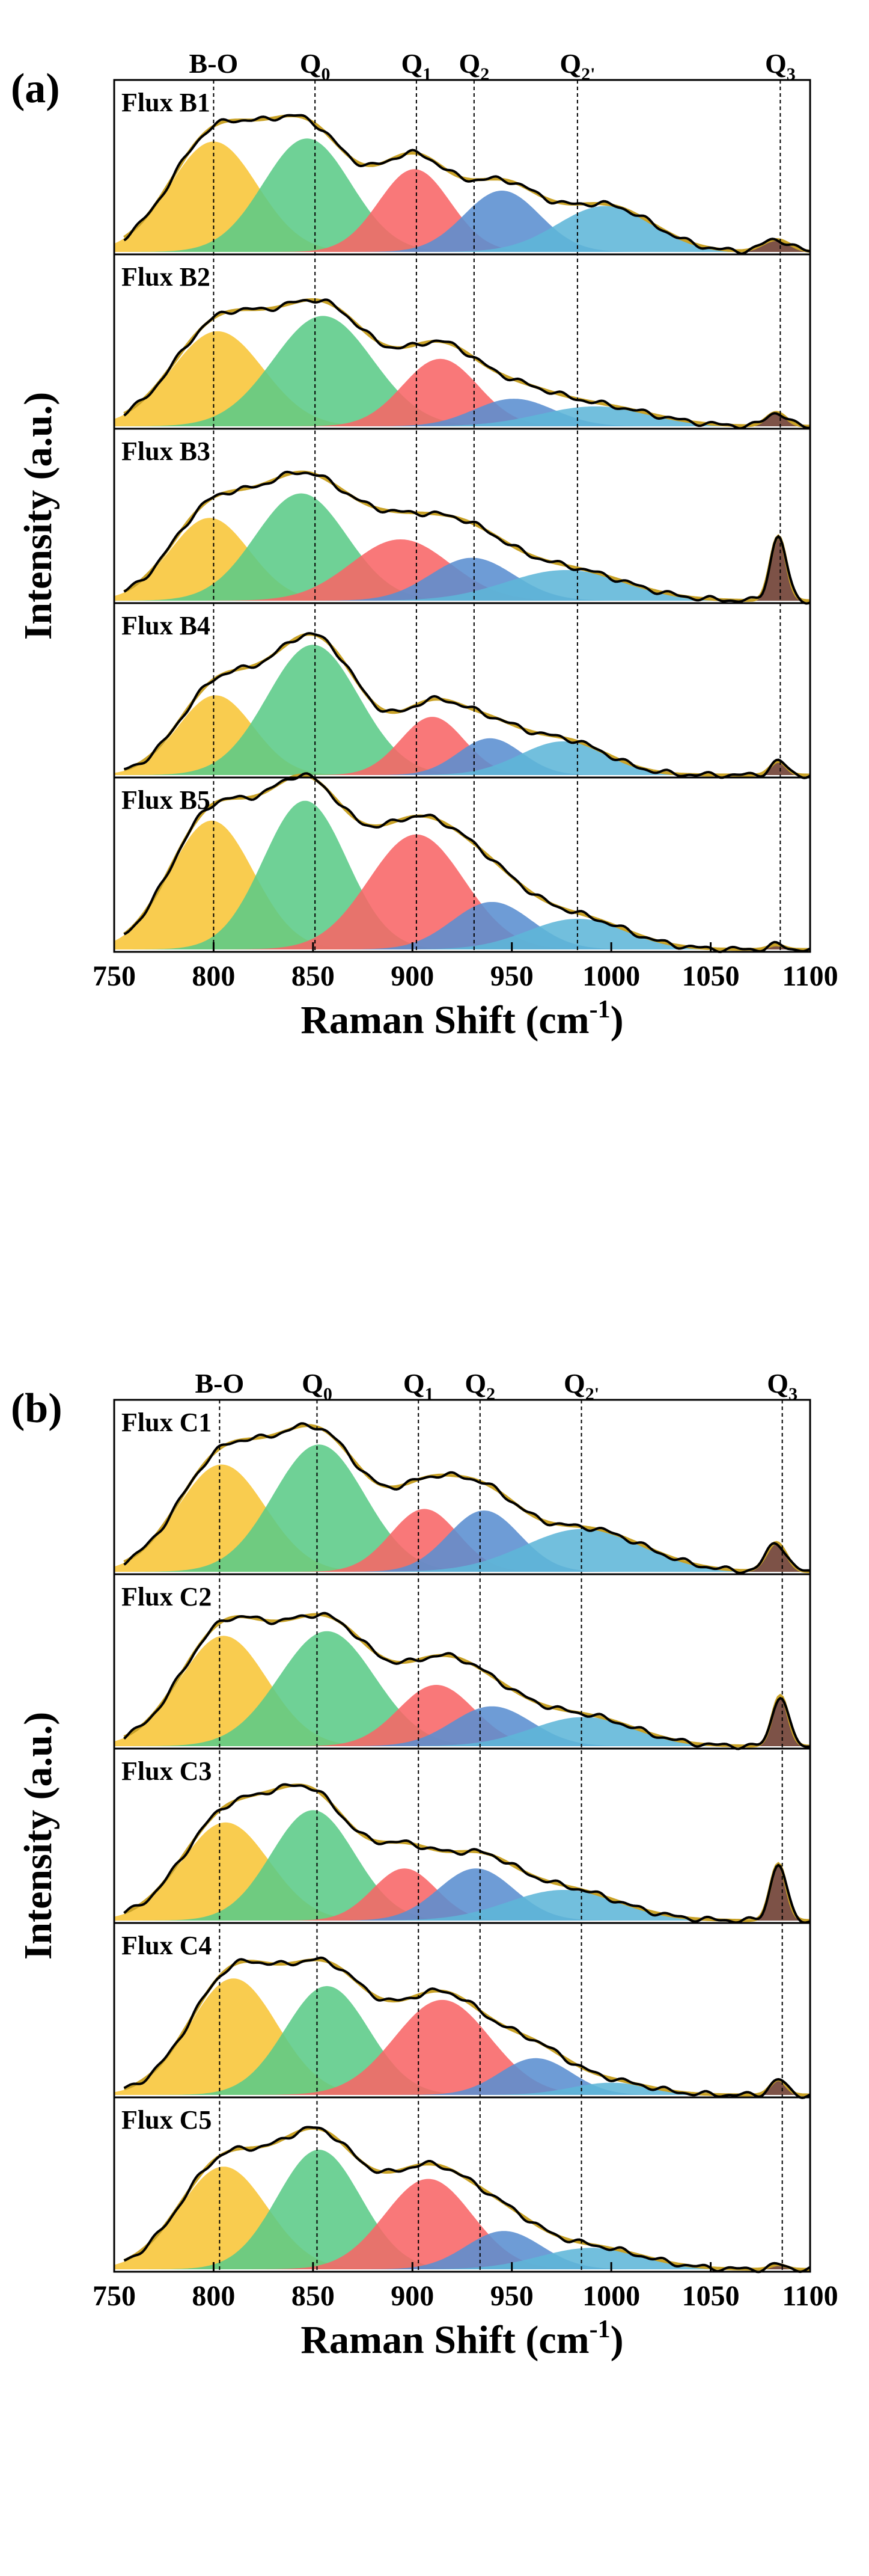 The image size is (869, 2576). I want to click on sample-label: Flux C4, so click(166, 1945).